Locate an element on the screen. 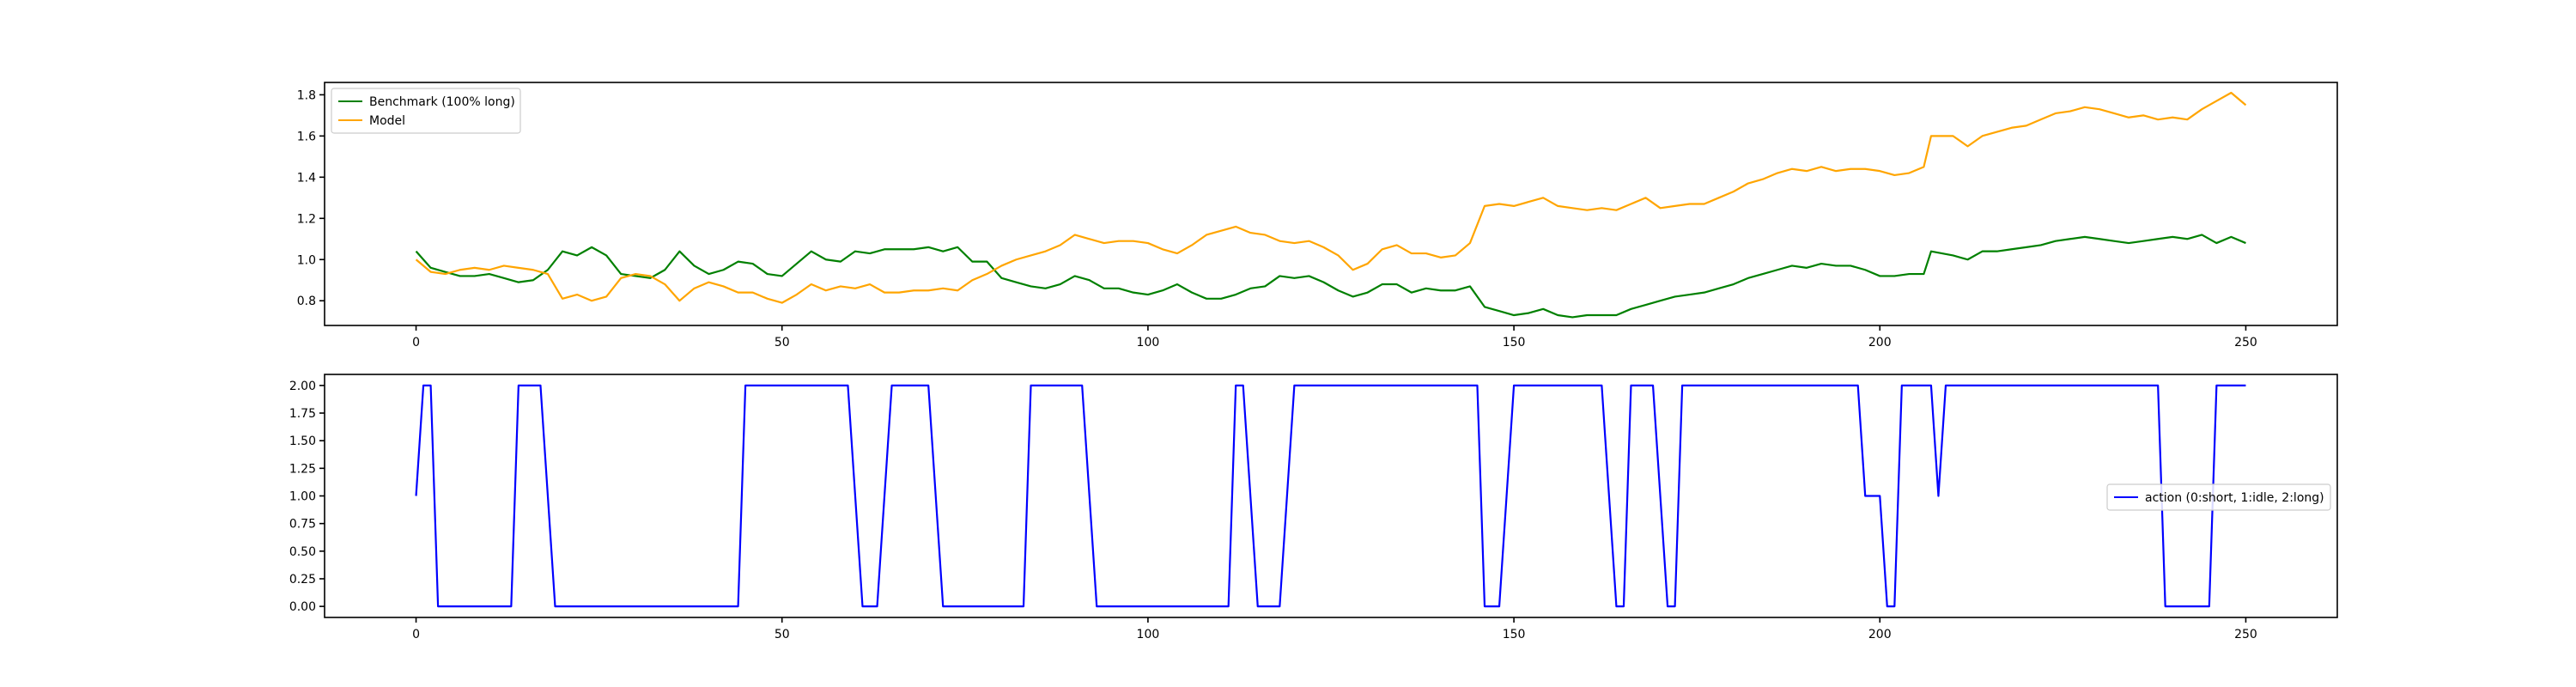  y-tick-label: 1.50 is located at coordinates (302, 441).